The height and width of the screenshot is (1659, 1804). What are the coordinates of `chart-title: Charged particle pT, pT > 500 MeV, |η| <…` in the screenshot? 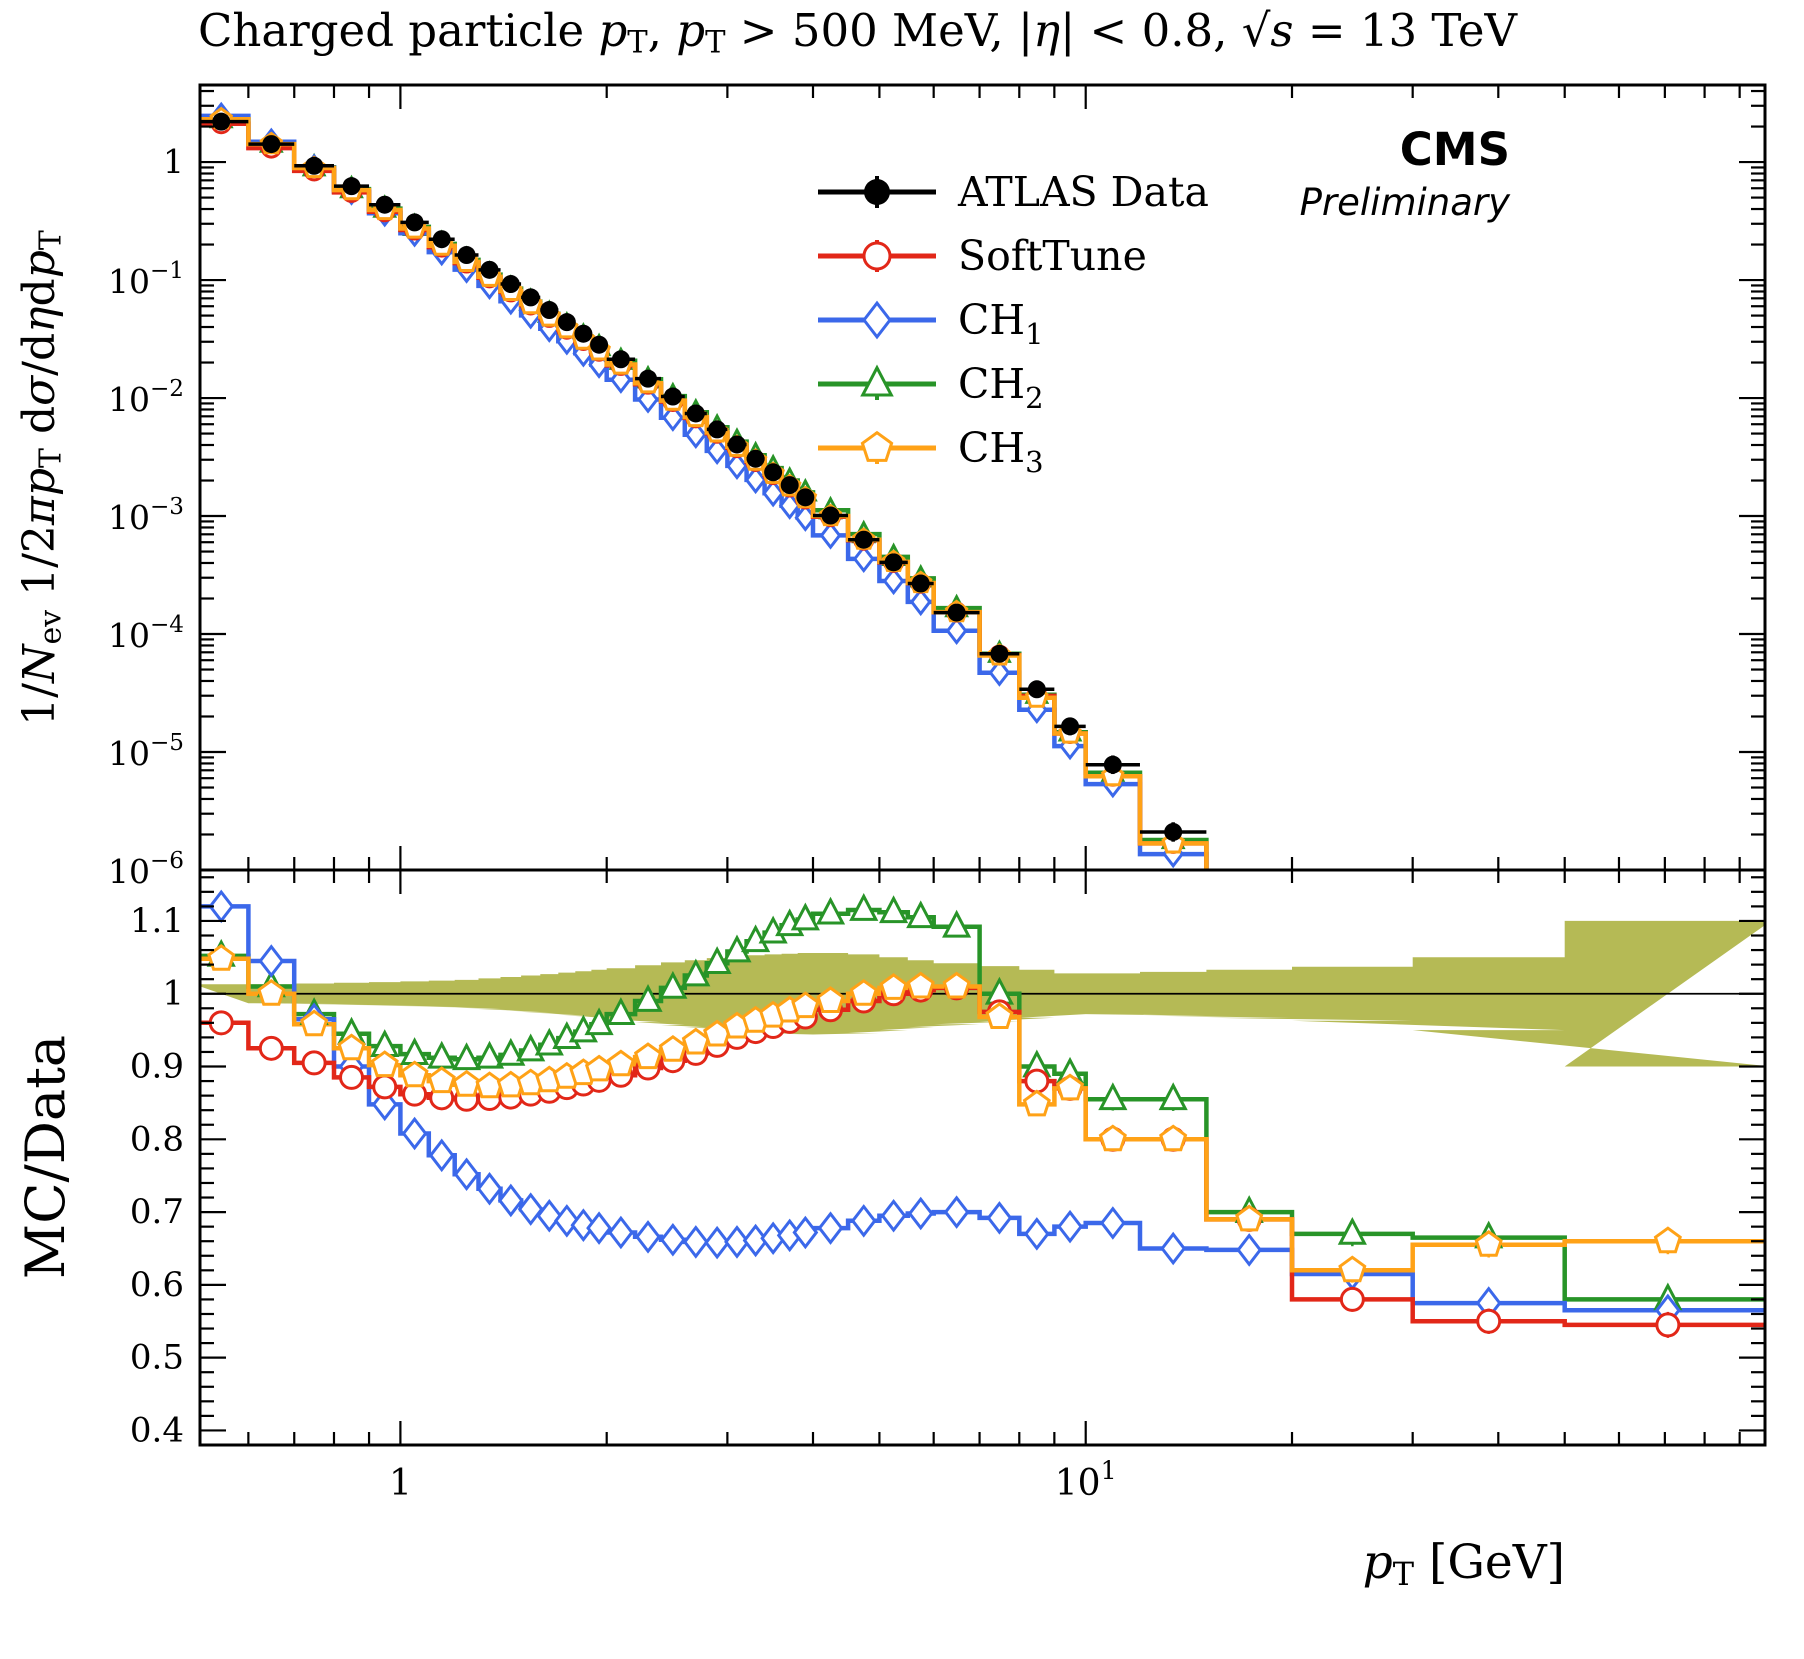 It's located at (858, 32).